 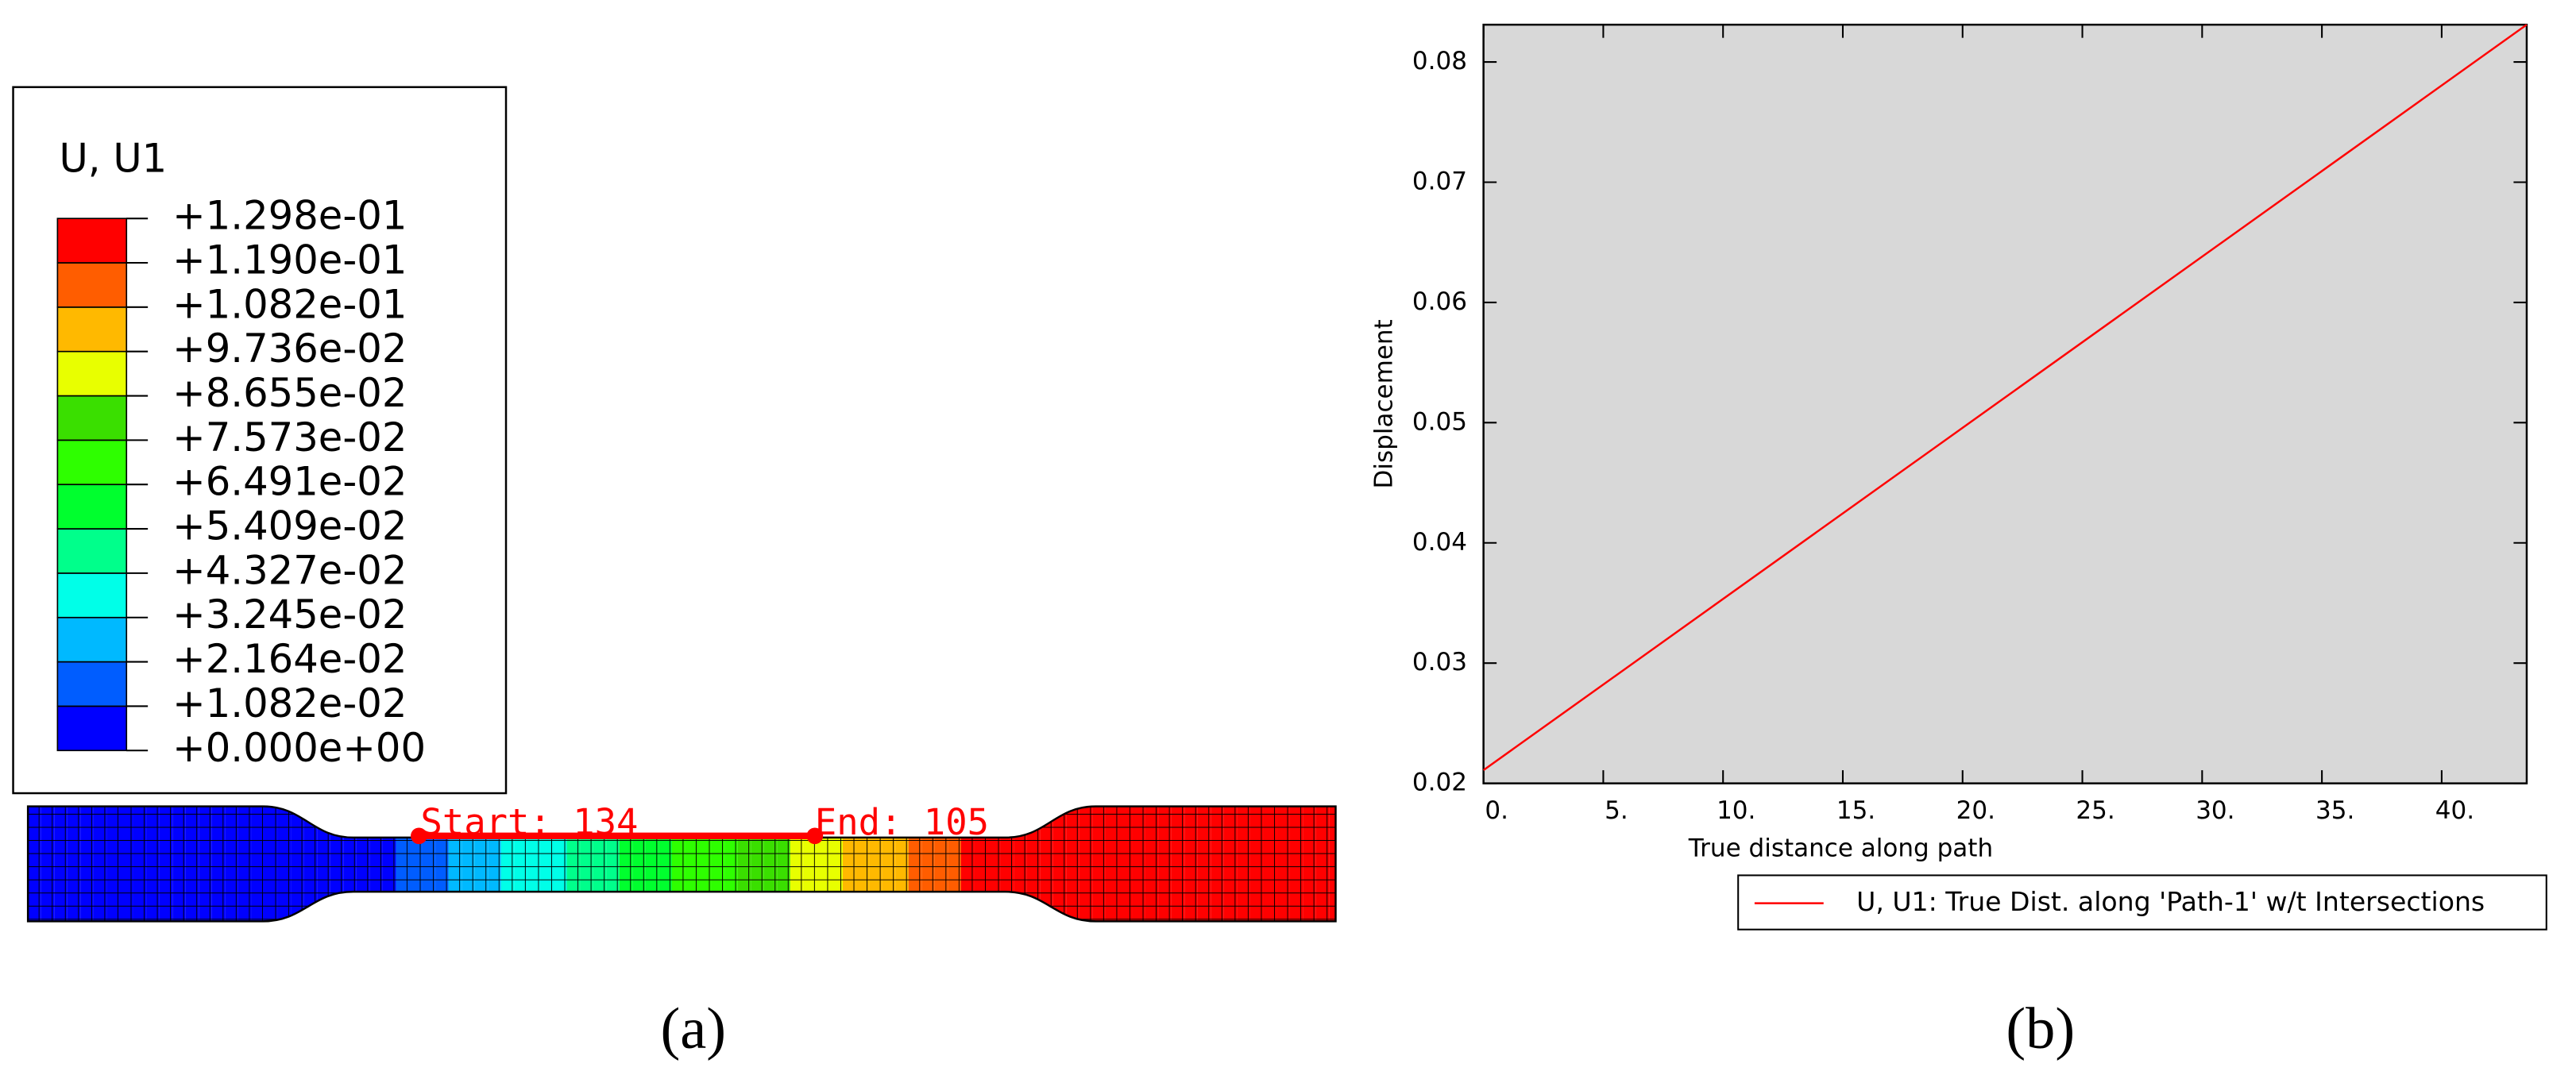 What do you see at coordinates (1439, 181) in the screenshot?
I see `y-tick-label: 0.07` at bounding box center [1439, 181].